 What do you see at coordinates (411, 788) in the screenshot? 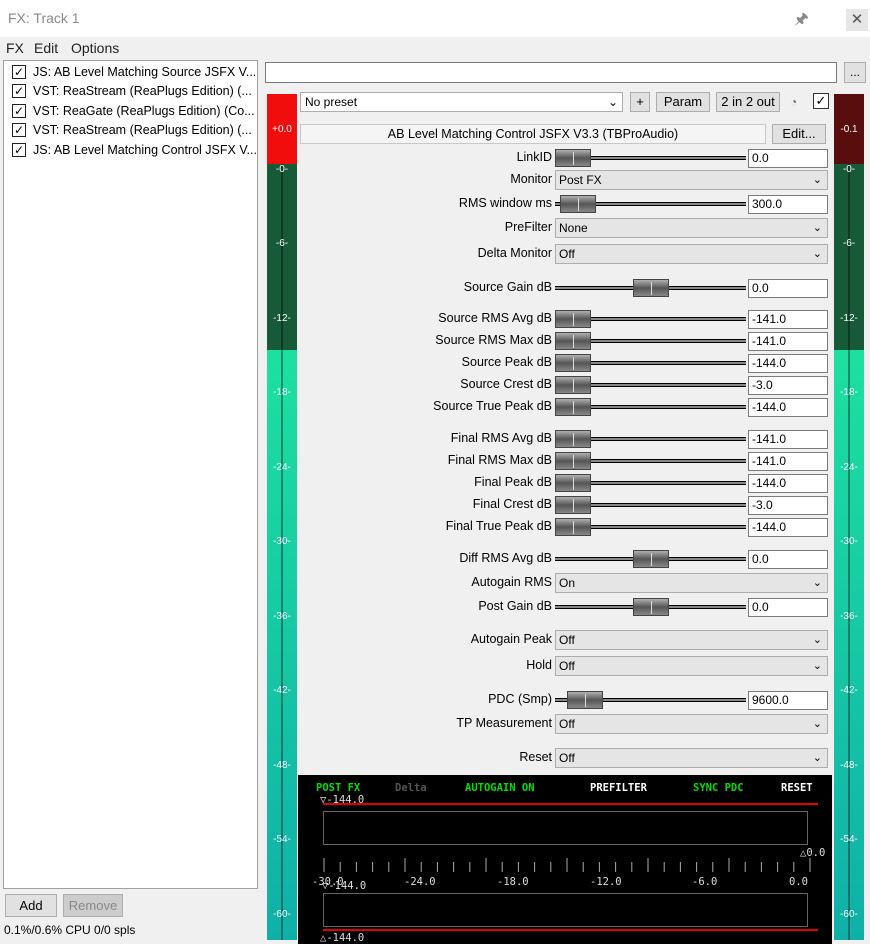
I see `delta-indicator: Delta` at bounding box center [411, 788].